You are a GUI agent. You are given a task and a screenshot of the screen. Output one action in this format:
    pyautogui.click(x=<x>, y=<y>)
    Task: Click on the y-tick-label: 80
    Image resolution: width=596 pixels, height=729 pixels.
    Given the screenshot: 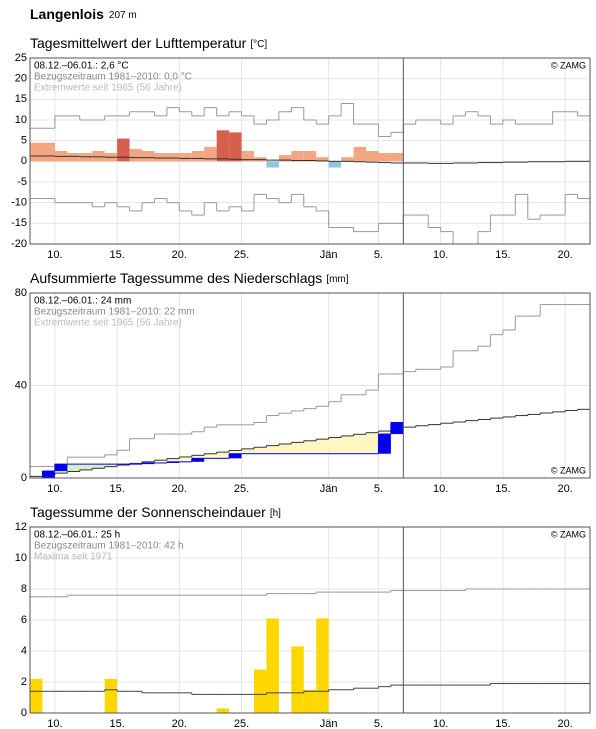 What is the action you would take?
    pyautogui.click(x=21, y=293)
    